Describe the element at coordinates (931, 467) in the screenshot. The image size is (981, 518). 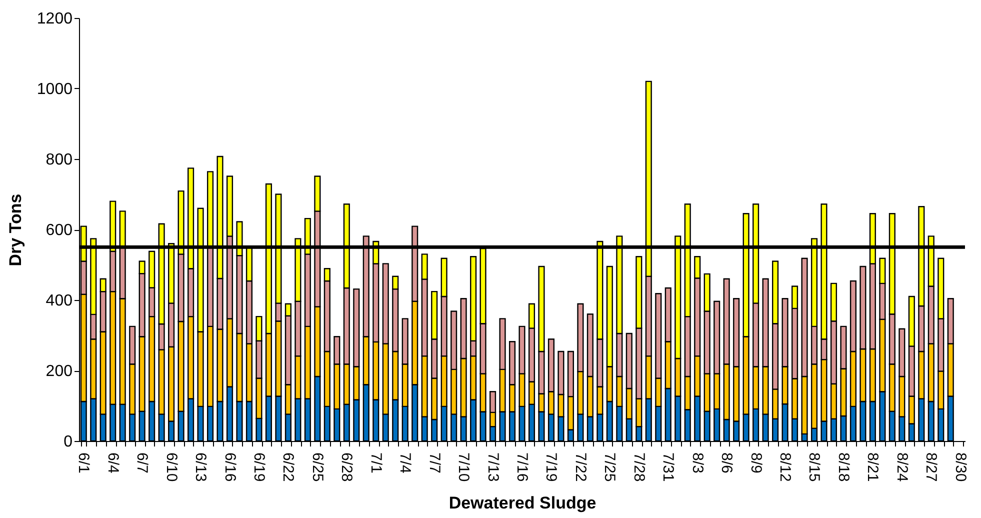
I see `x-tick-label: 8/27` at that location.